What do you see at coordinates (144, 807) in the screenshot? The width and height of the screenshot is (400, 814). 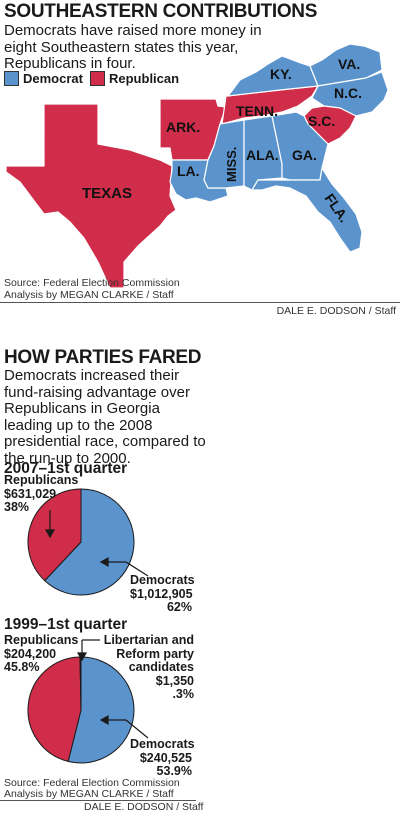 I see `pie-credit: DALE E. DODSON / Staff` at bounding box center [144, 807].